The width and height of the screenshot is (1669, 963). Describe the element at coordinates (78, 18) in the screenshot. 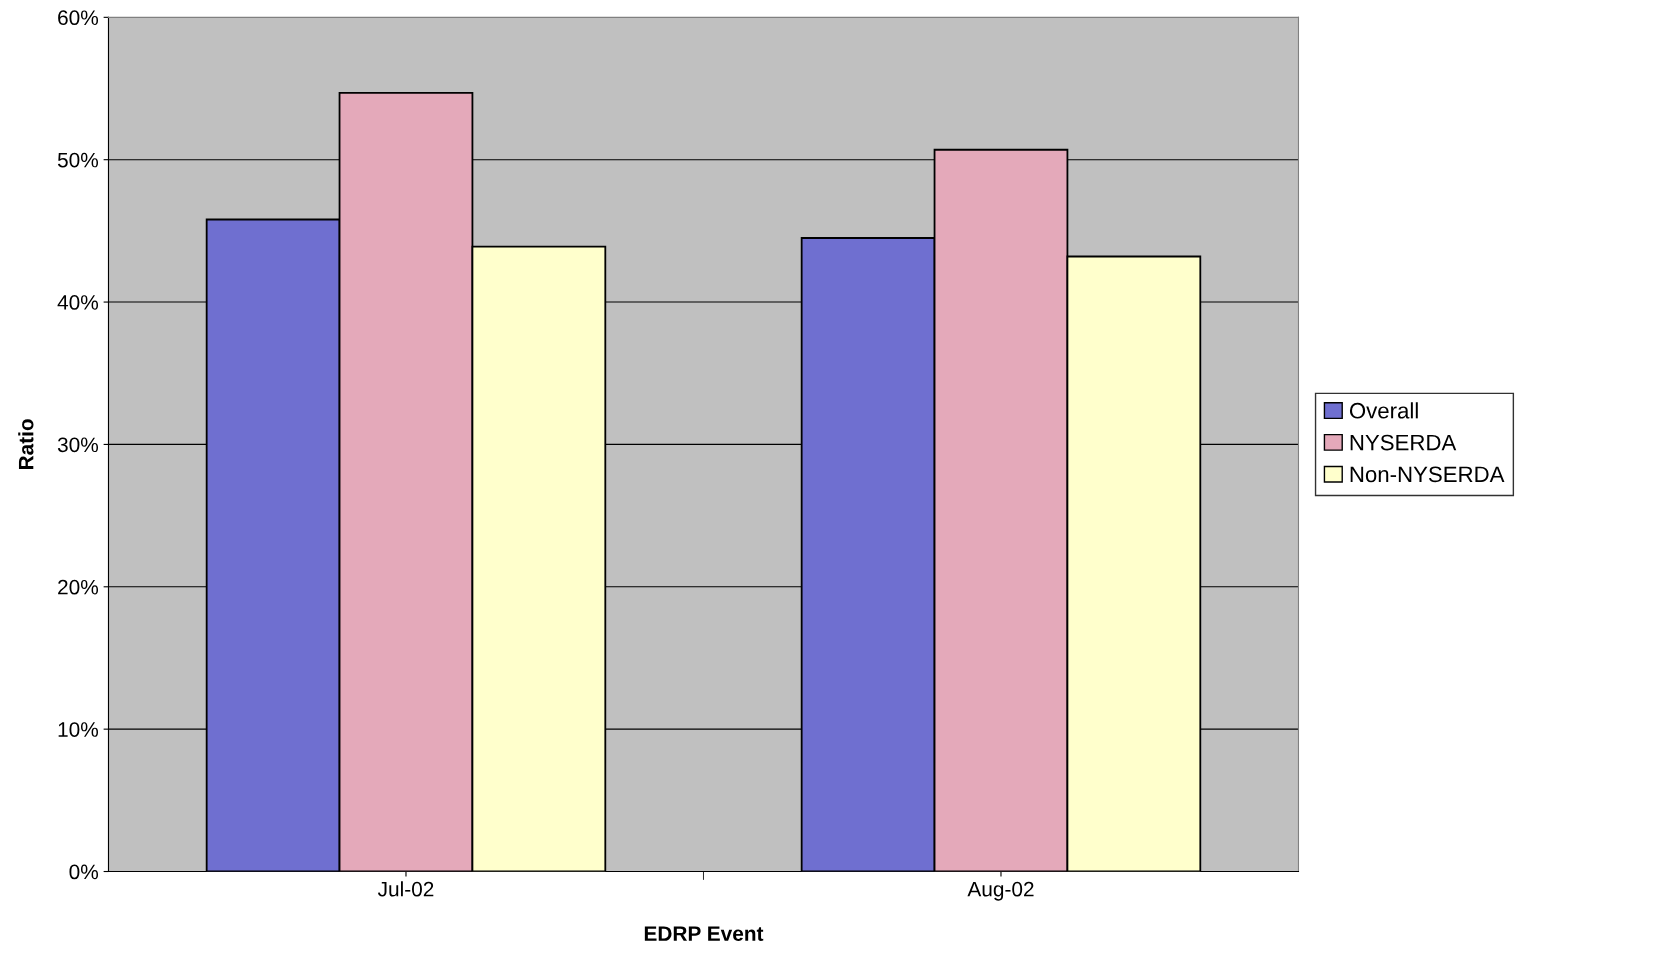

I see `y-tick-label: 60%` at that location.